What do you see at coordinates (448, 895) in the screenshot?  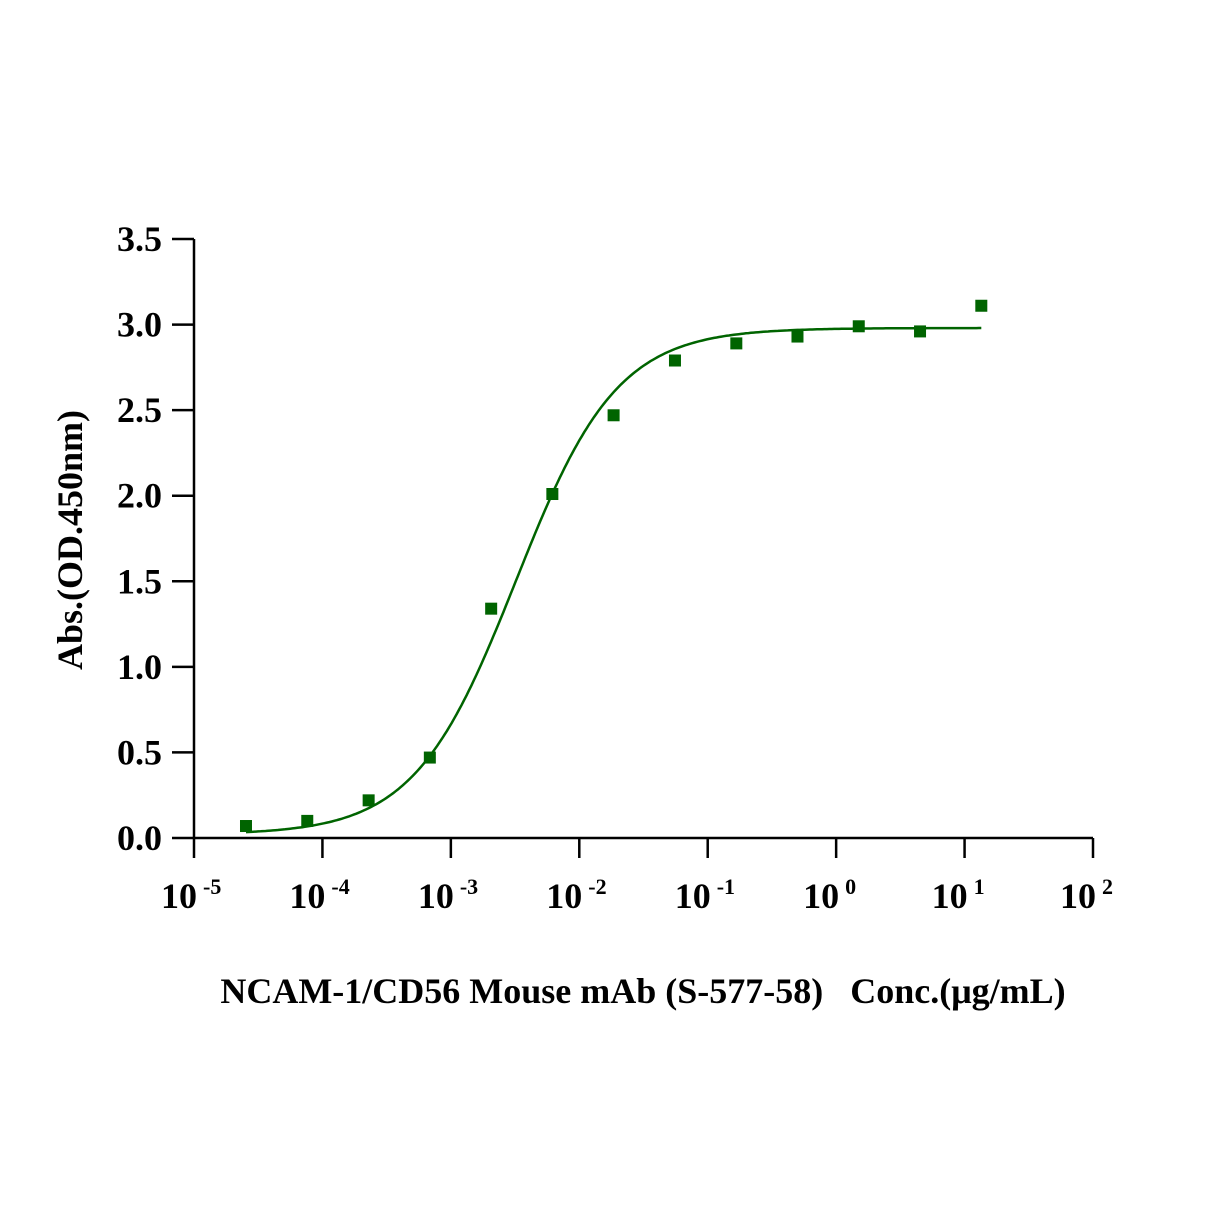 I see `x-tick-label: 10 -3` at bounding box center [448, 895].